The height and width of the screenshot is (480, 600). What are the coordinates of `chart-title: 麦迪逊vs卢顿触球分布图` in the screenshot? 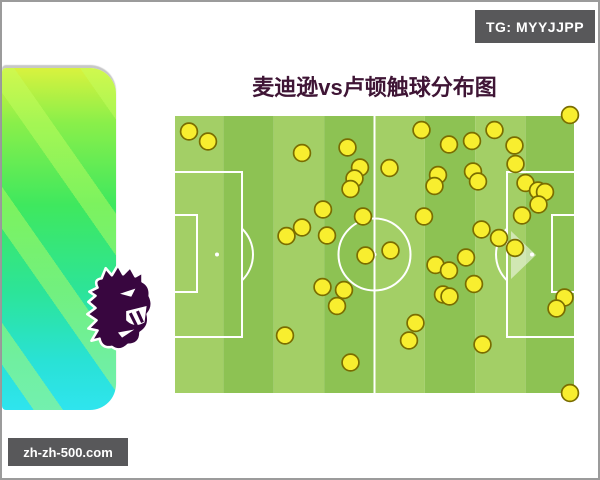 It's located at (374, 87).